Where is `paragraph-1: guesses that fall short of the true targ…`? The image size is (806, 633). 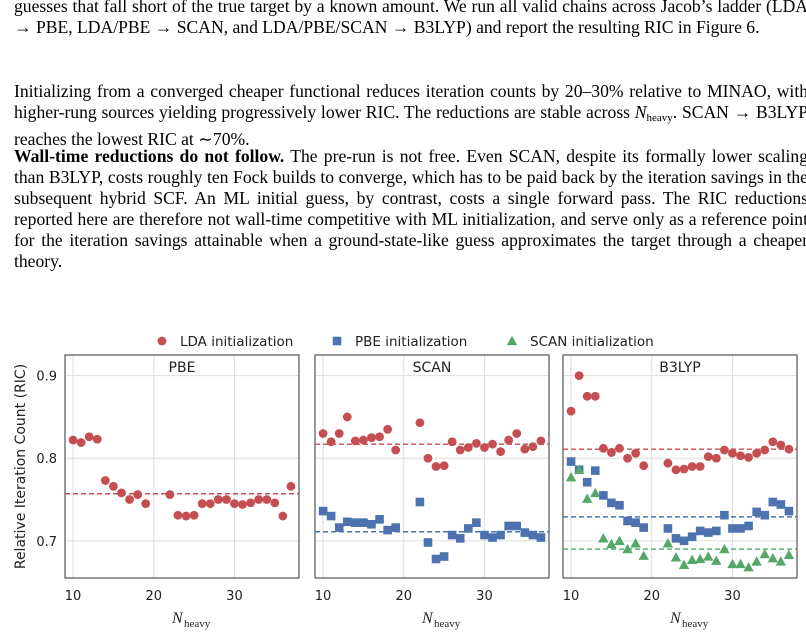
paragraph-1: guesses that fall short of the true targ… is located at coordinates (410, 18).